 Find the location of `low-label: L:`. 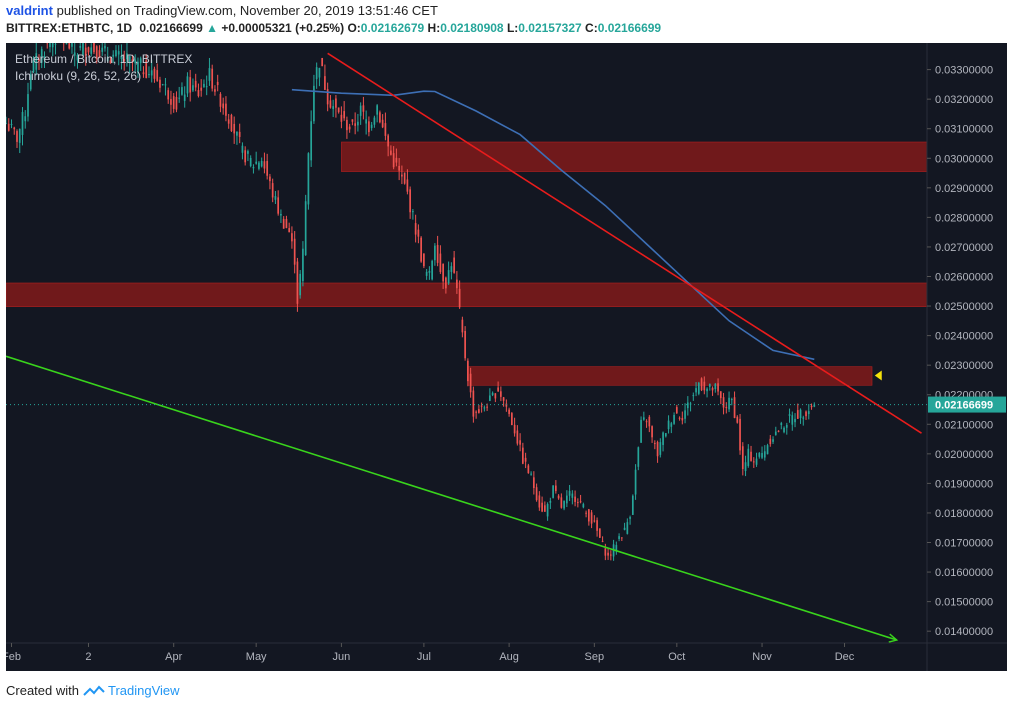

low-label: L: is located at coordinates (512, 28).